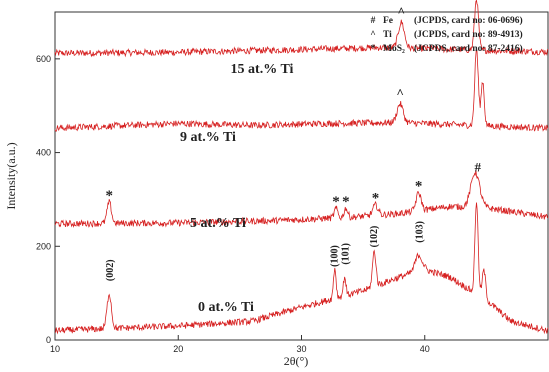 The width and height of the screenshot is (549, 372). Describe the element at coordinates (346, 254) in the screenshot. I see `peak-index-label: (101)` at that location.